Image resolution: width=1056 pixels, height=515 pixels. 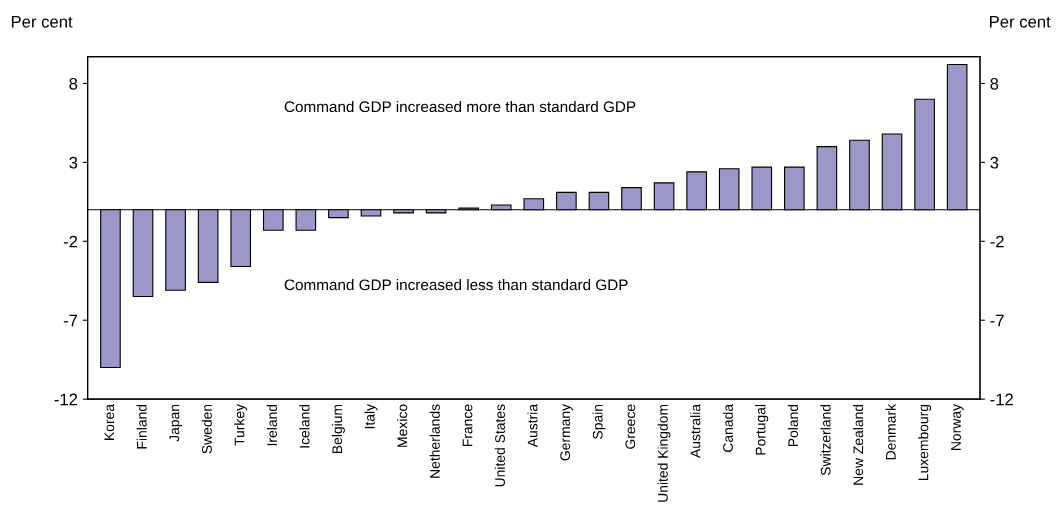 What do you see at coordinates (825, 440) in the screenshot?
I see `x-tick-label: Switzerland` at bounding box center [825, 440].